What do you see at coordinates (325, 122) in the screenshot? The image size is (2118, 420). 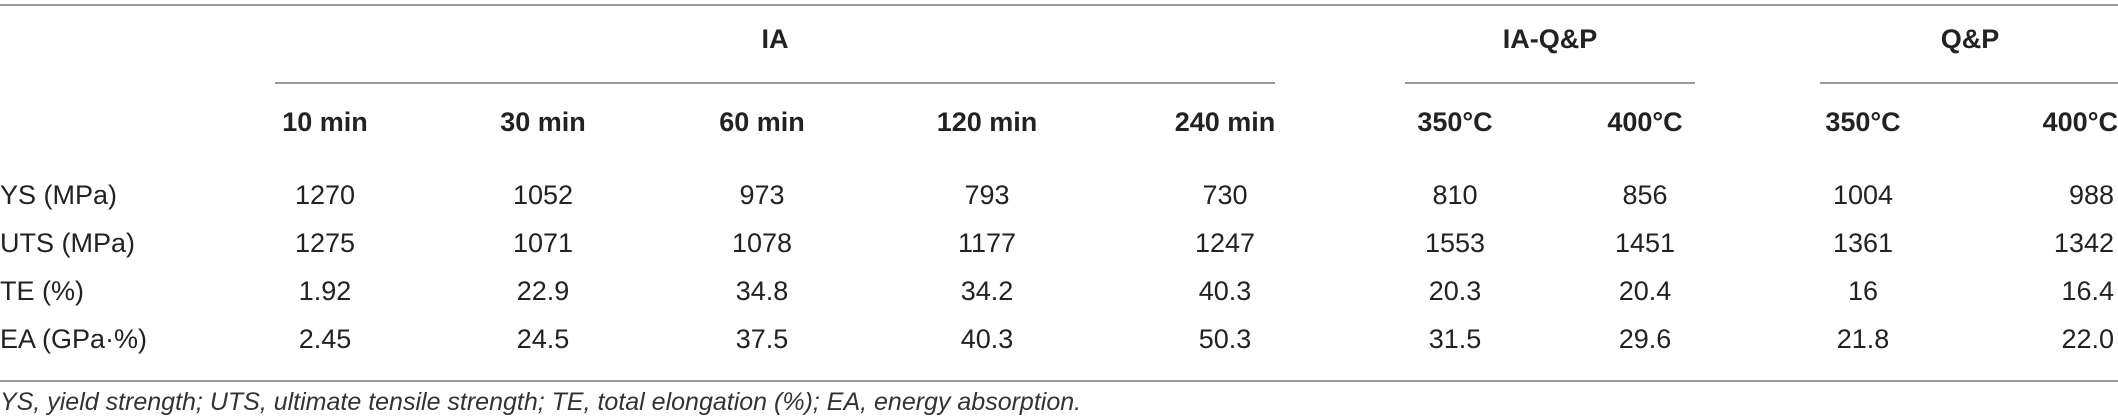 I see `subheader-10-min: 10 min` at bounding box center [325, 122].